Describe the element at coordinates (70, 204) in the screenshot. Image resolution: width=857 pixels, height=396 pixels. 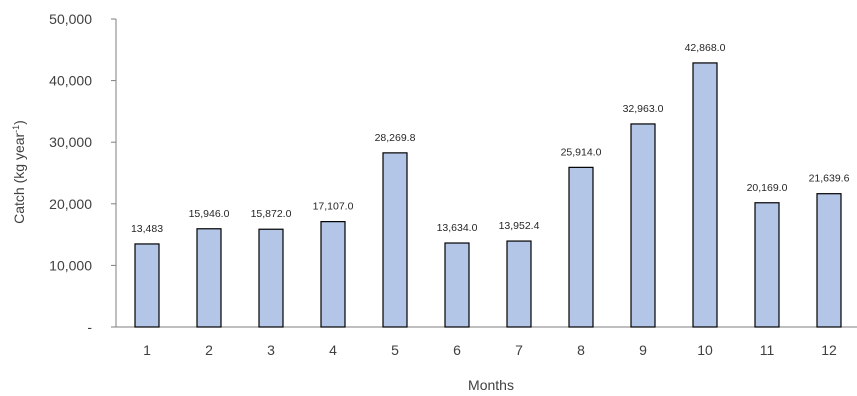
I see `y-tick-label: 20,000` at that location.